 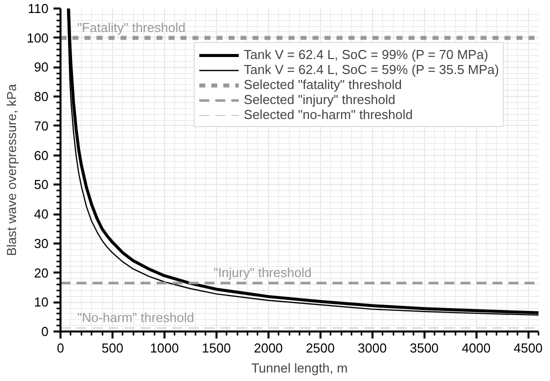 What do you see at coordinates (328, 114) in the screenshot?
I see `legend-label: Selected "no-harm" threshold` at bounding box center [328, 114].